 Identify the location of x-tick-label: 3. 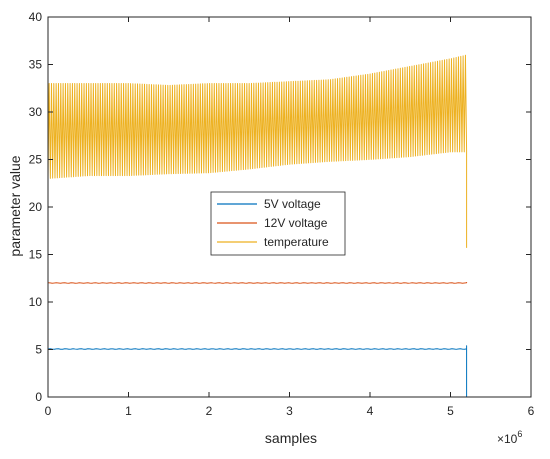
(289, 411).